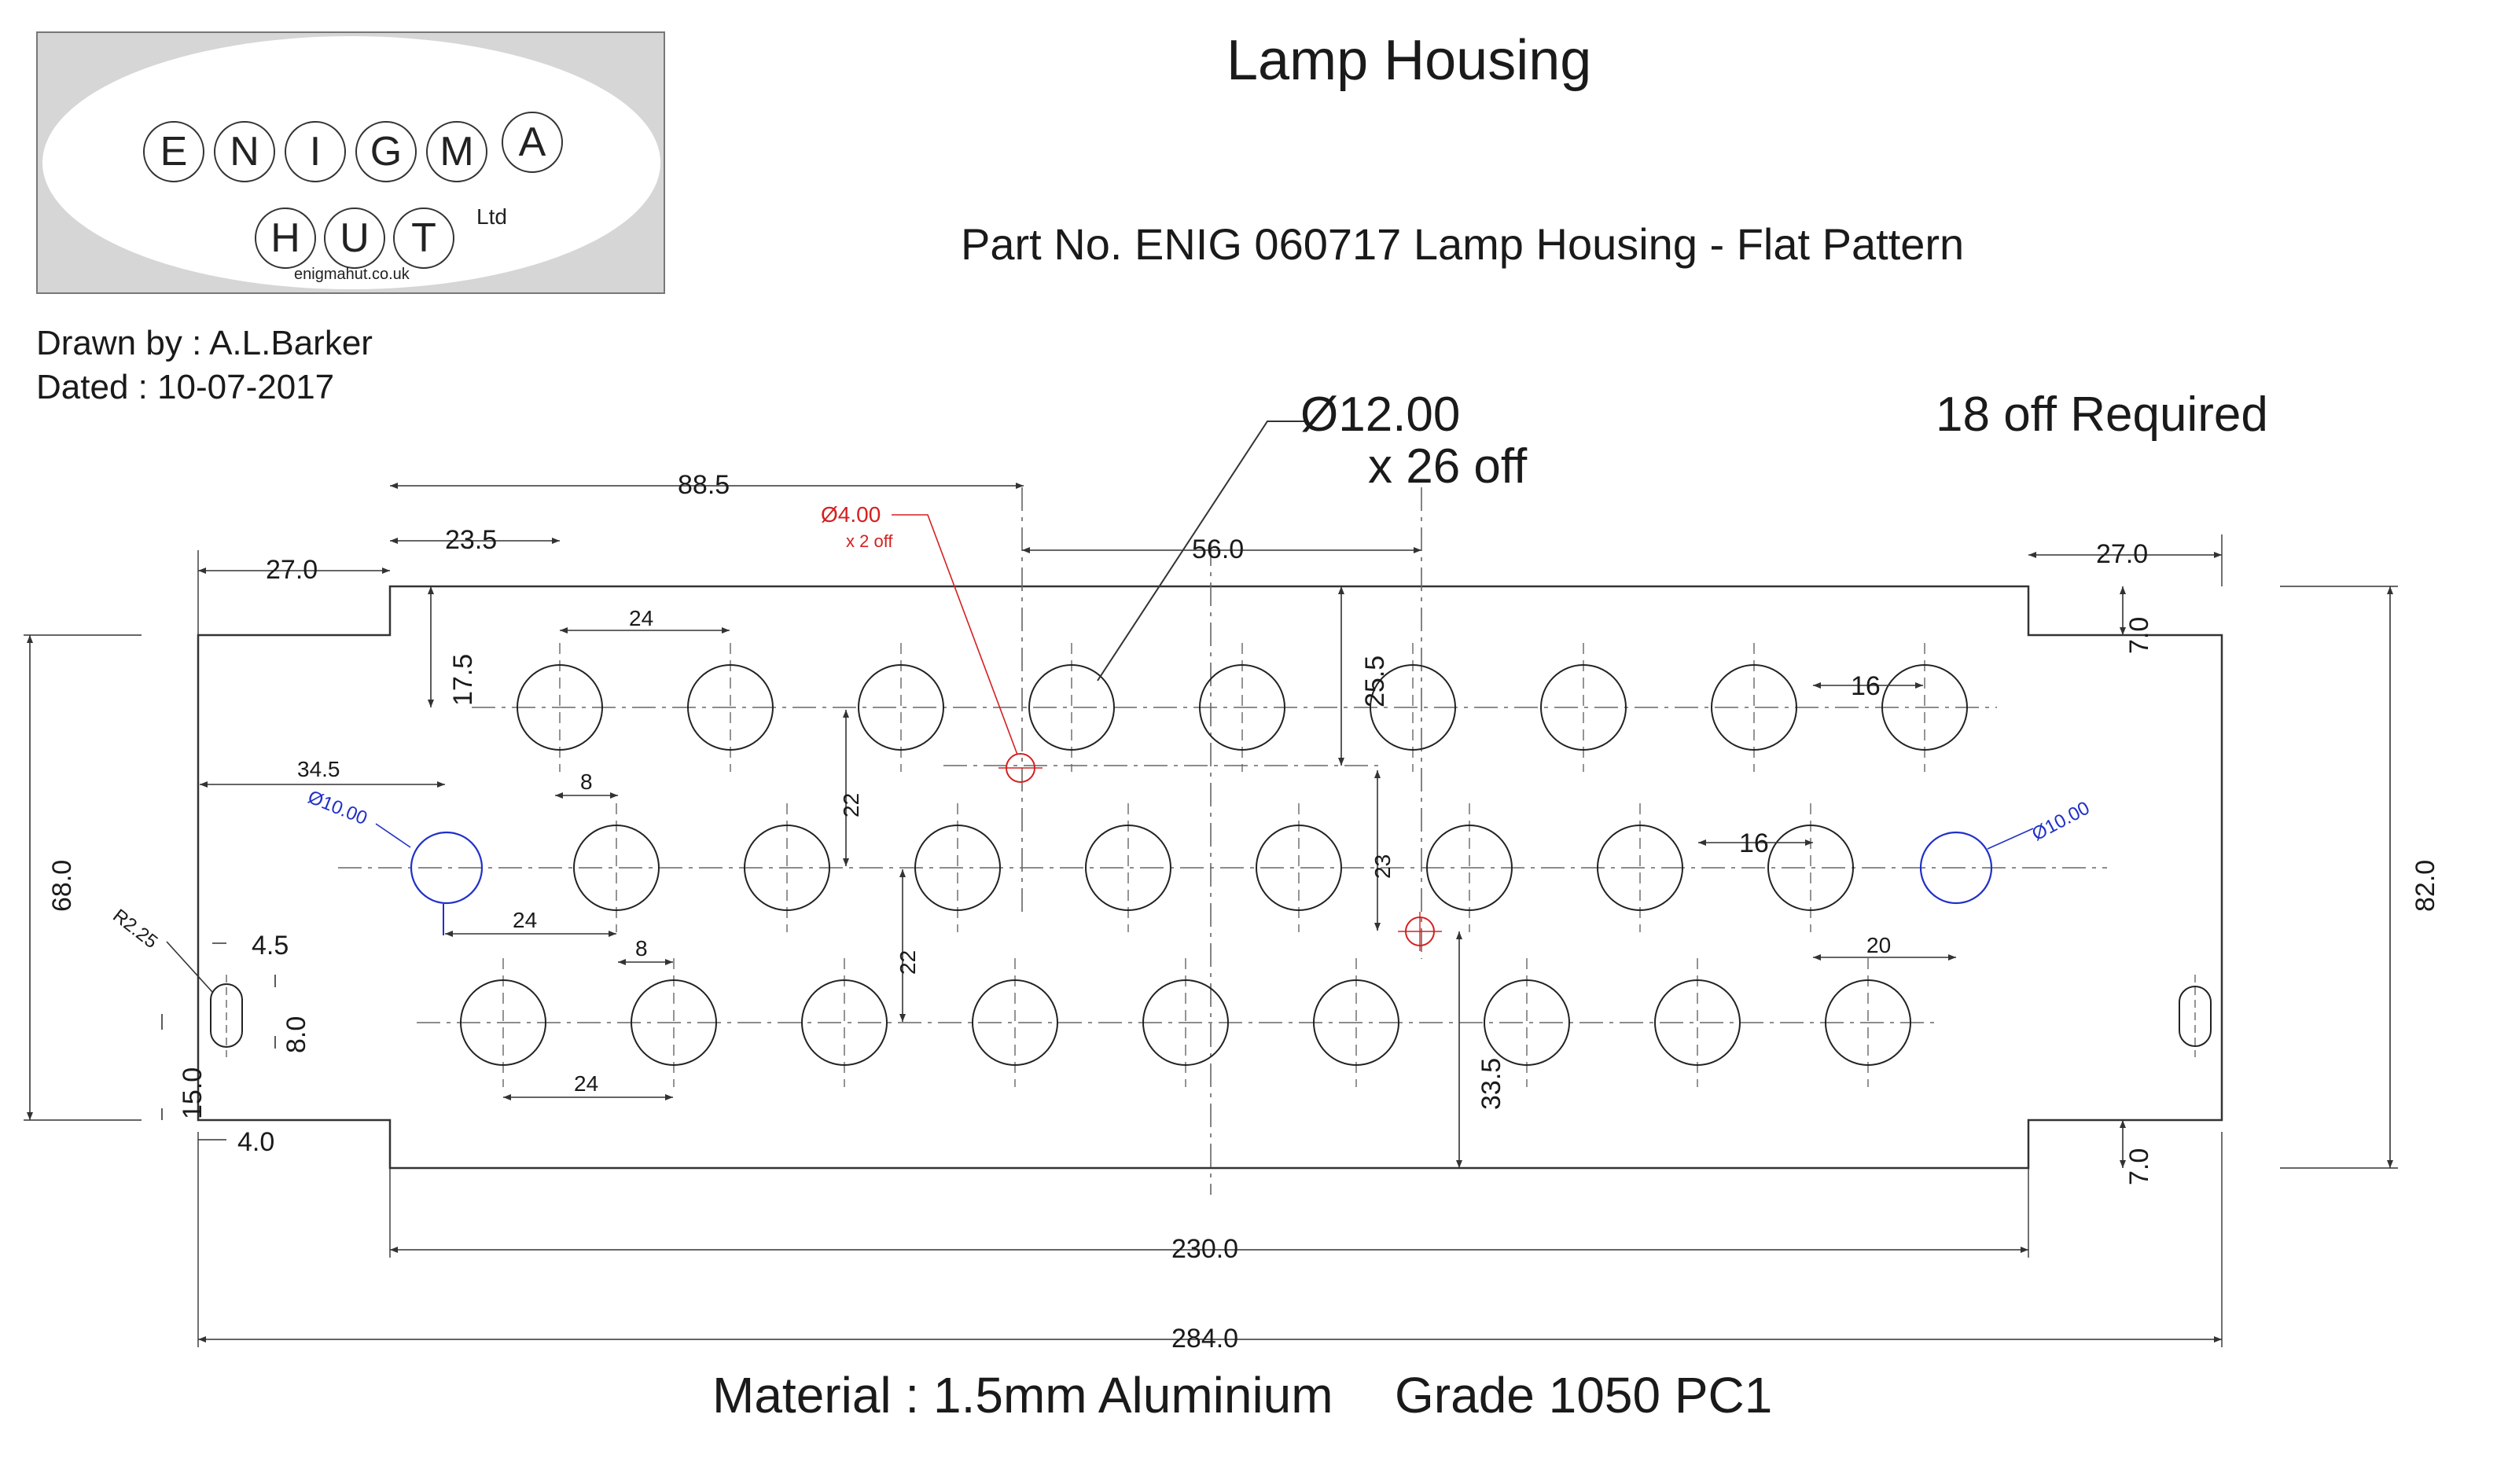  Describe the element at coordinates (1218, 549) in the screenshot. I see `dimension-label-d56: 56.0` at that location.